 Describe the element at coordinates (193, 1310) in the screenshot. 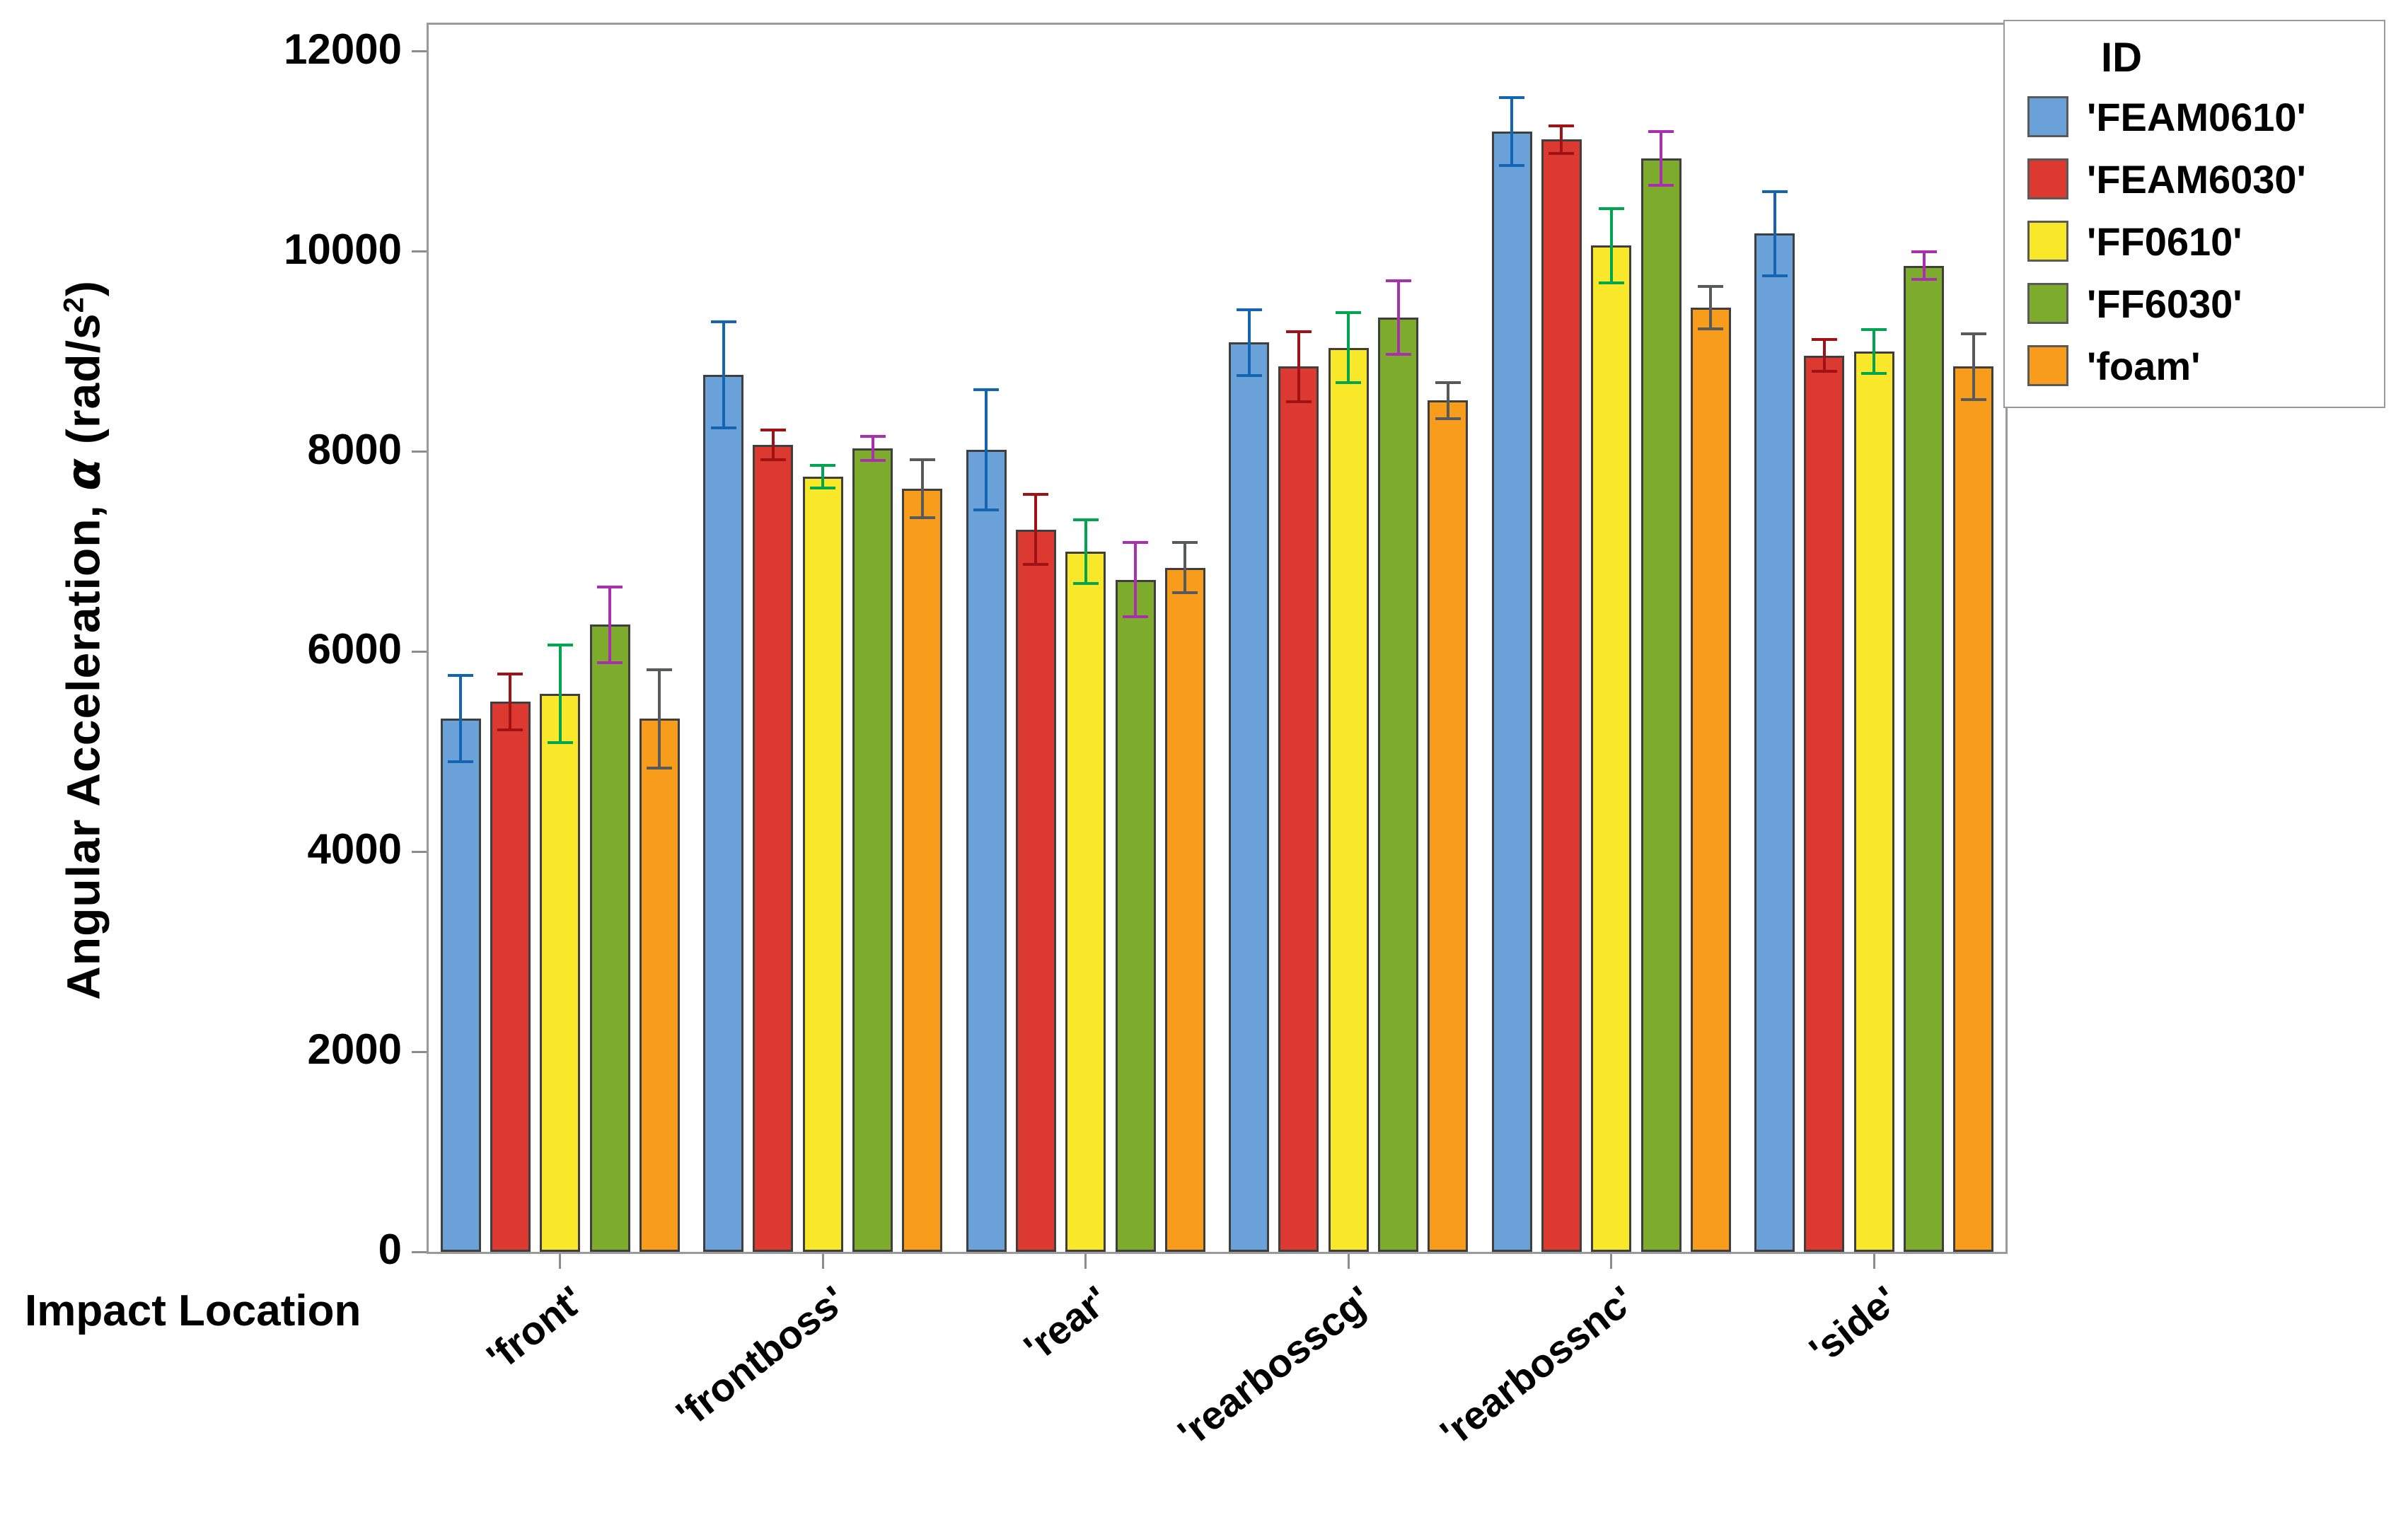

I see `x-axis-title: Impact Location` at that location.